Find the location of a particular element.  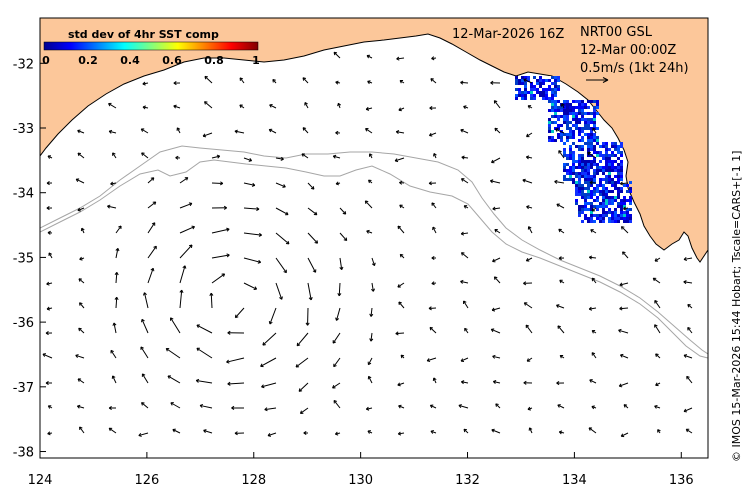

y-axis: -32 -33 -34 -35 -36 -37 -38 is located at coordinates (29, 259).